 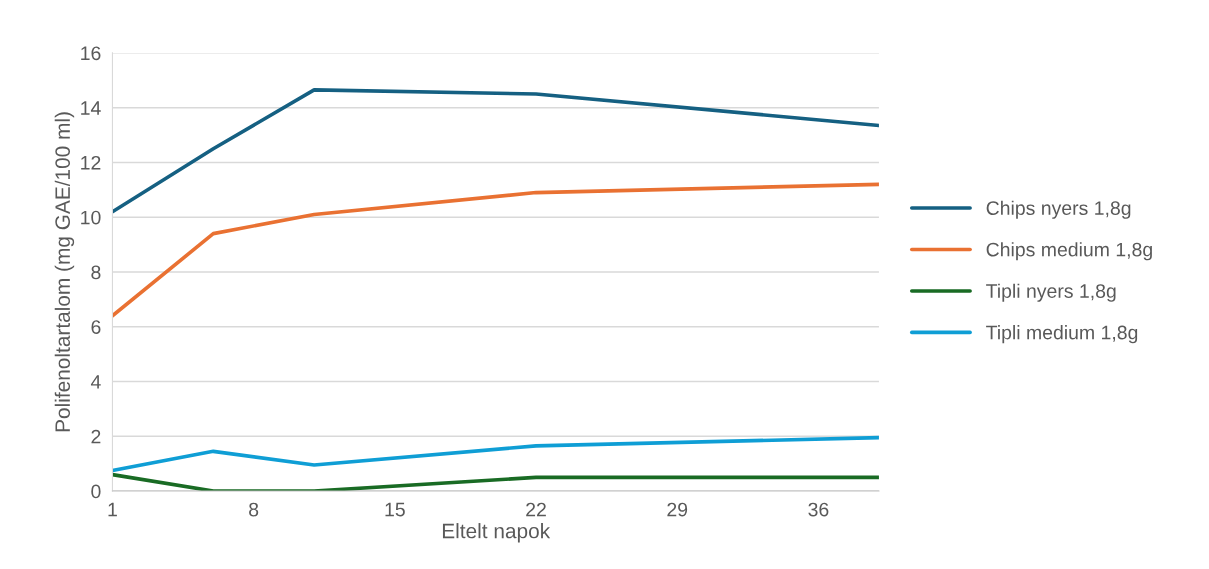 What do you see at coordinates (1069, 251) in the screenshot?
I see `legend-label: Chips medium 1,8g` at bounding box center [1069, 251].